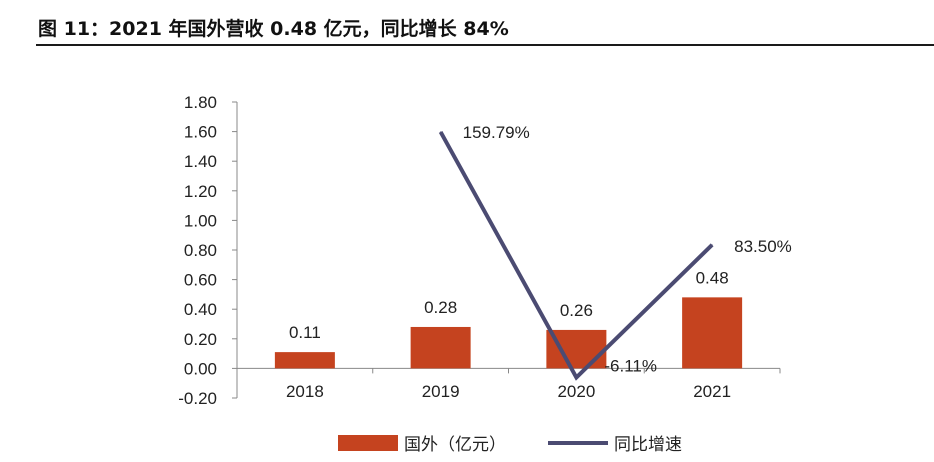 Image resolution: width=934 pixels, height=462 pixels. Describe the element at coordinates (200, 368) in the screenshot. I see `y-tick-label: 0.00` at that location.